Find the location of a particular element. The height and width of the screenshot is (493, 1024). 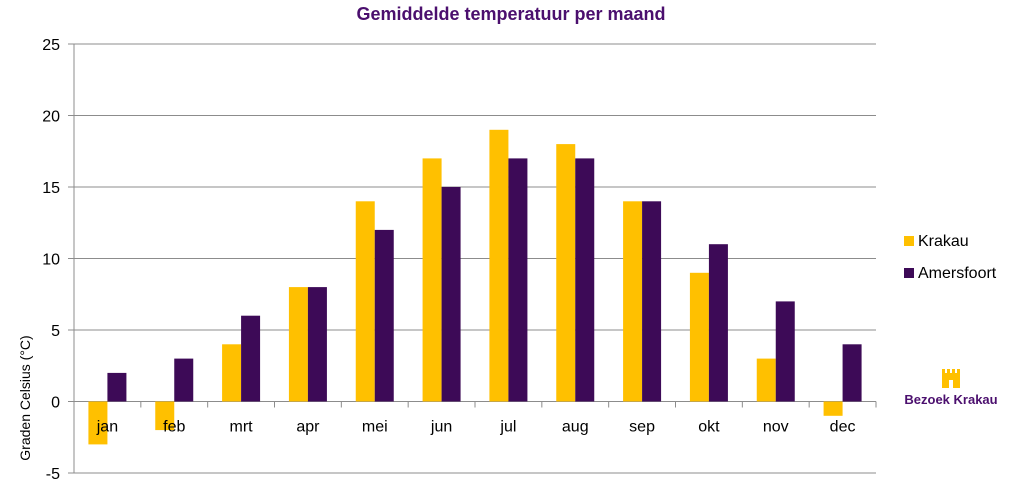

castle-gate is located at coordinates (951, 384).